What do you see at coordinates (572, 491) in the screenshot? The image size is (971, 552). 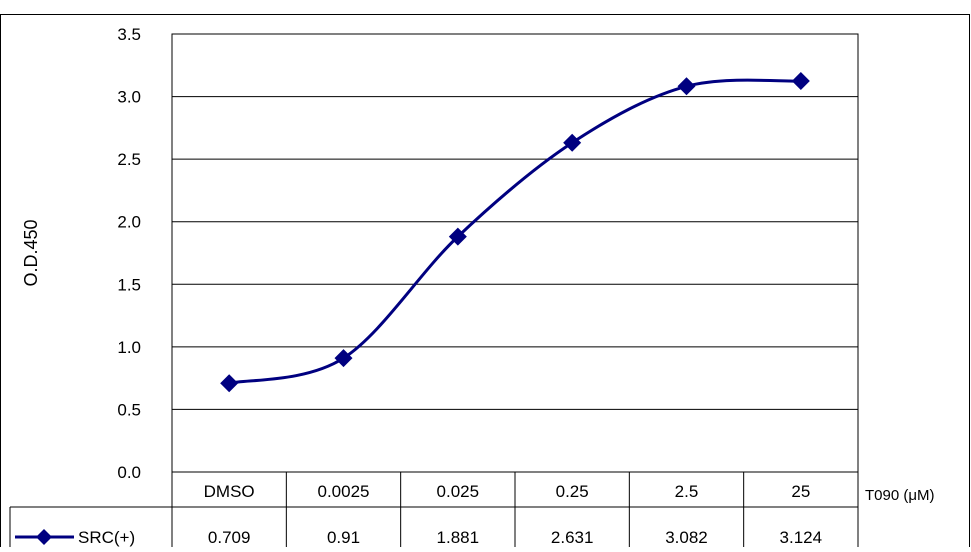 I see `x-category-label: 0.25` at bounding box center [572, 491].